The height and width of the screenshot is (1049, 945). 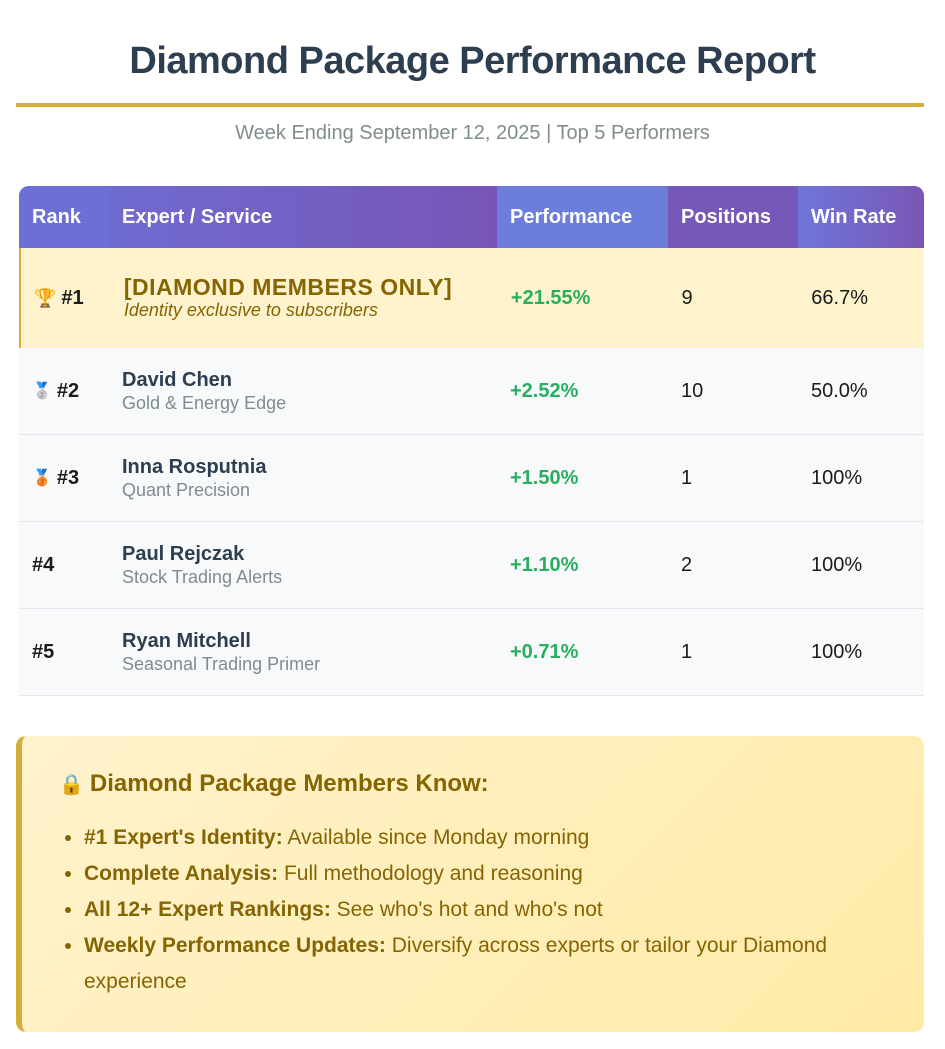 I want to click on column-header-win-rate: Win Rate, so click(x=861, y=217).